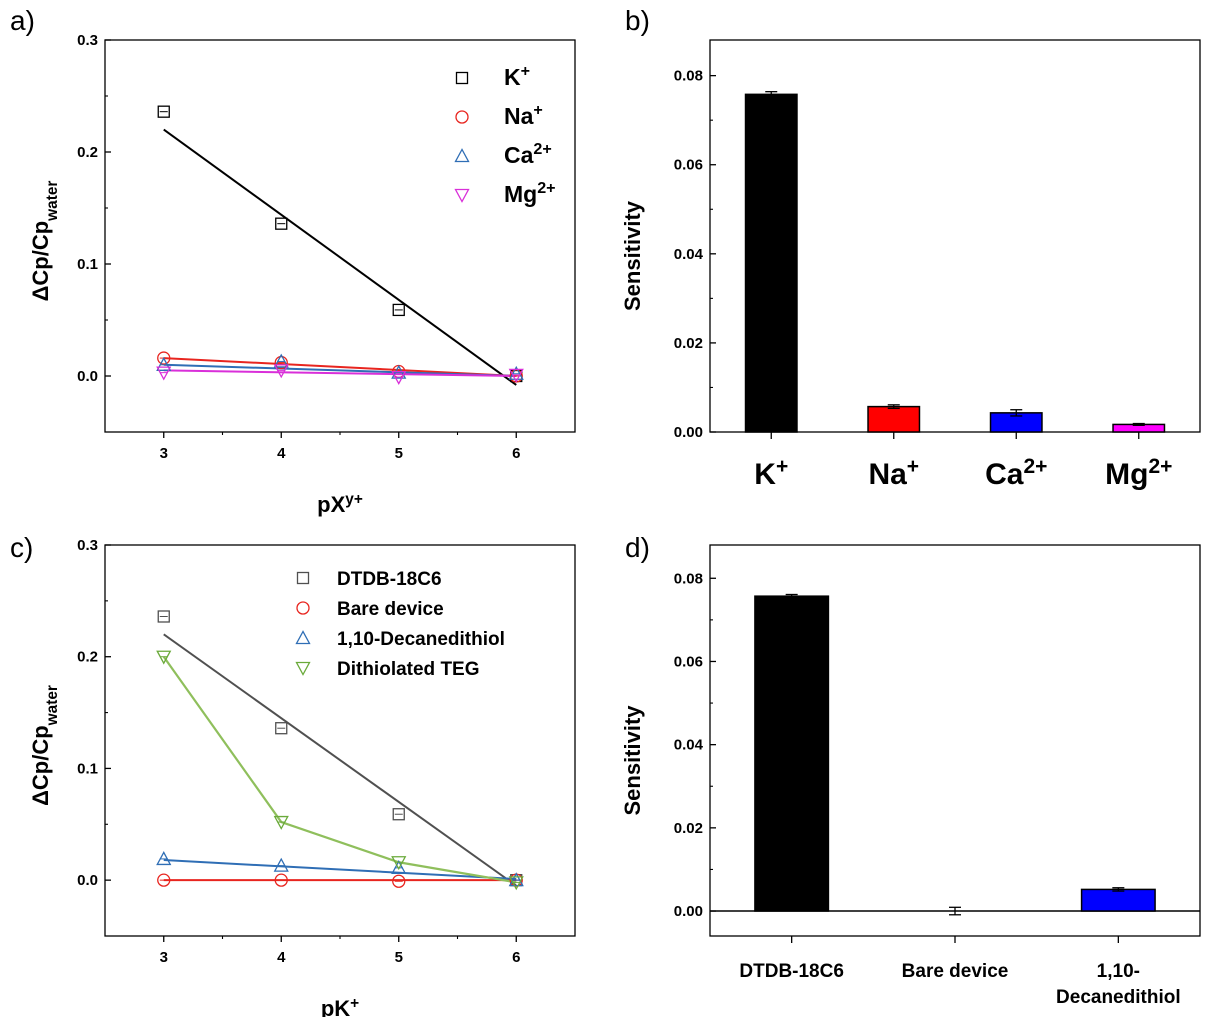  Describe the element at coordinates (525, 71) in the screenshot. I see `panel-a-legend-label-0-part: +` at that location.